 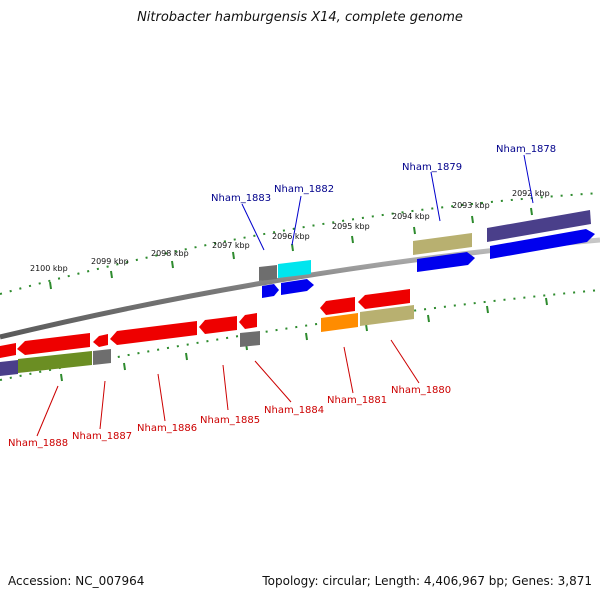 I want to click on gene-label-nham-1882: Nham_1882, so click(x=304, y=189).